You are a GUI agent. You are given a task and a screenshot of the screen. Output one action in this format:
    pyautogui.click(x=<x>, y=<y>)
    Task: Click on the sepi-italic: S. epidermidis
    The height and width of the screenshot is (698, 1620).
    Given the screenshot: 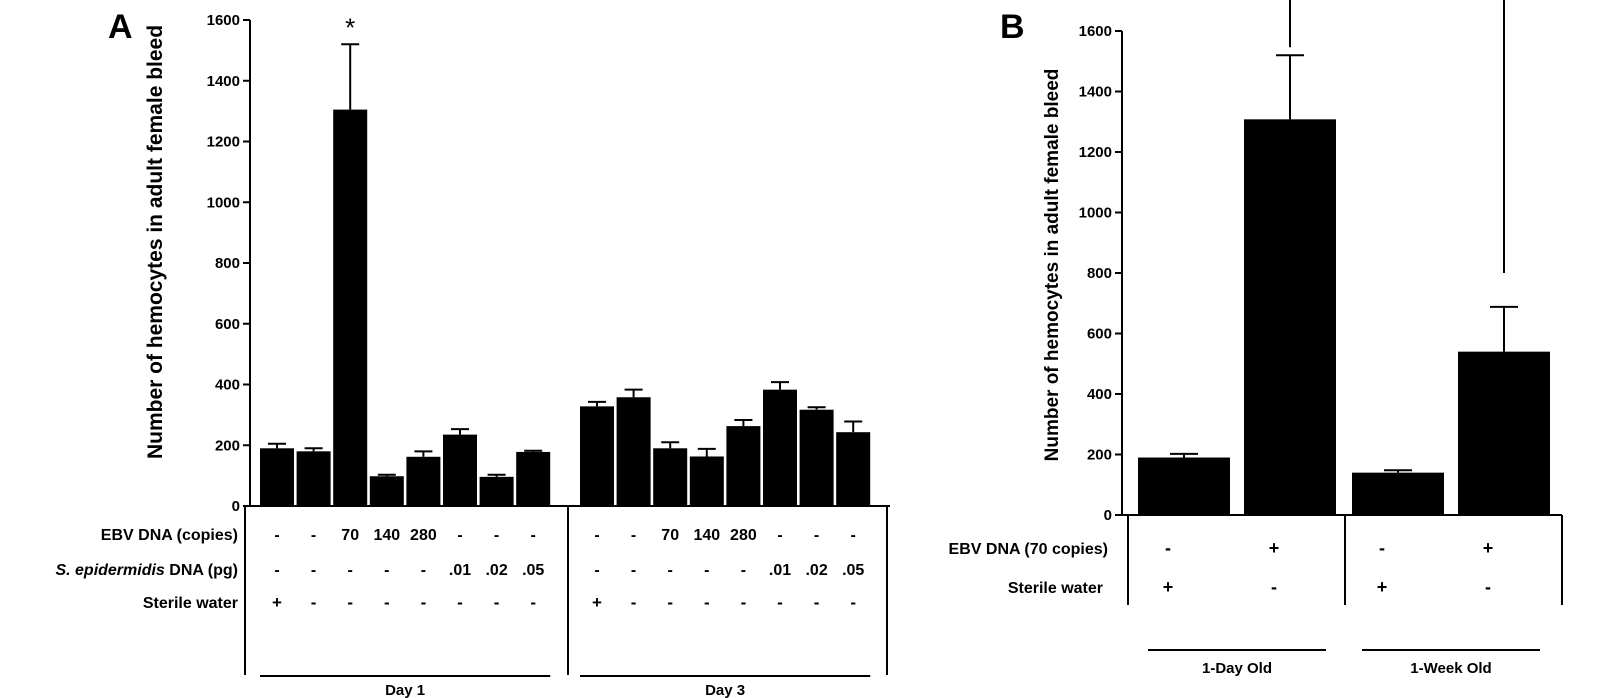 What is the action you would take?
    pyautogui.click(x=109, y=570)
    